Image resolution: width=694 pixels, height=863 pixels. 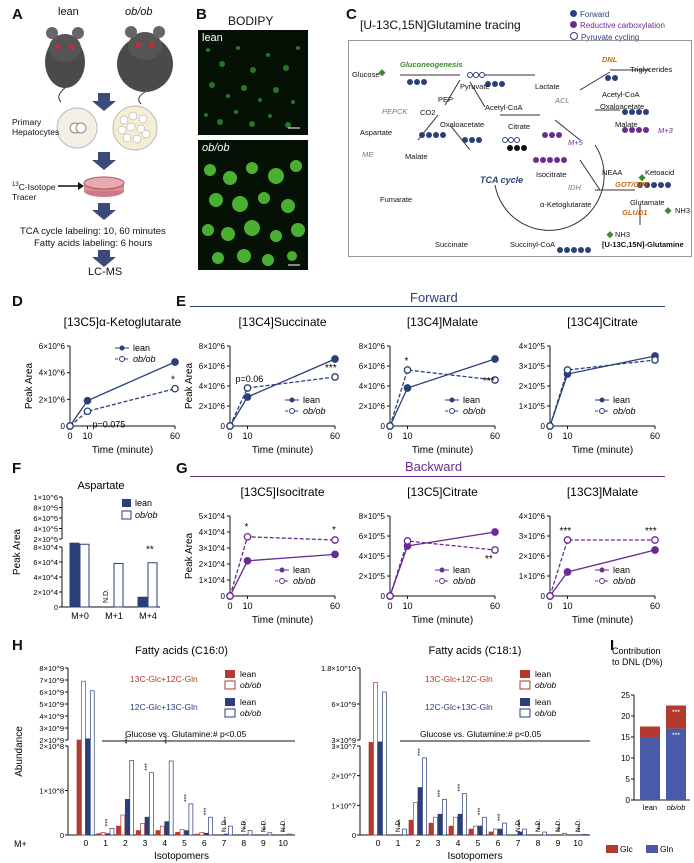 I want to click on annotation: N.D., so click(x=558, y=825).